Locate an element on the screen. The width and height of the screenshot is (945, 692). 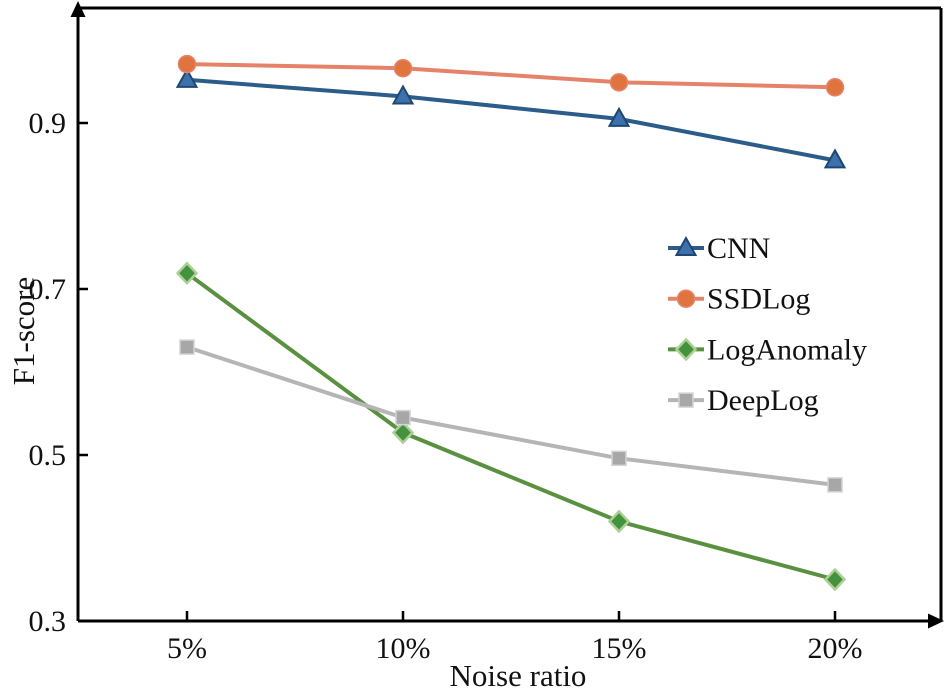
series-line-deeplog is located at coordinates (511, 416).